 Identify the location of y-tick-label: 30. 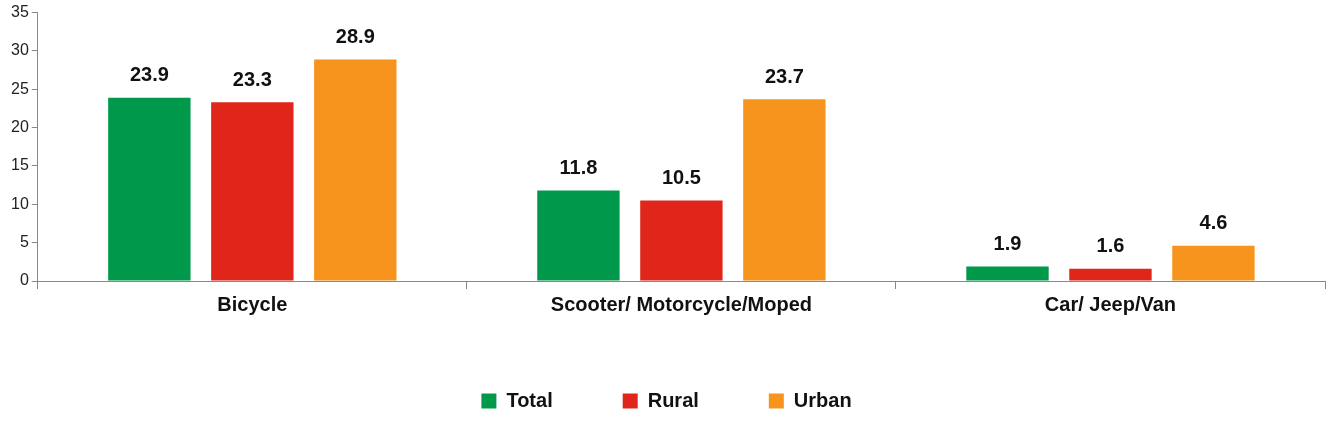
(20, 50).